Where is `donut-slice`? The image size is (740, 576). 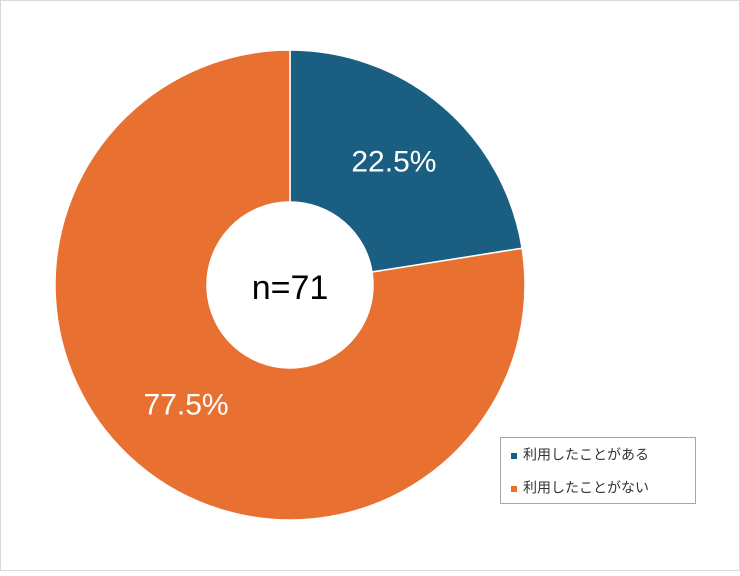 donut-slice is located at coordinates (406, 161).